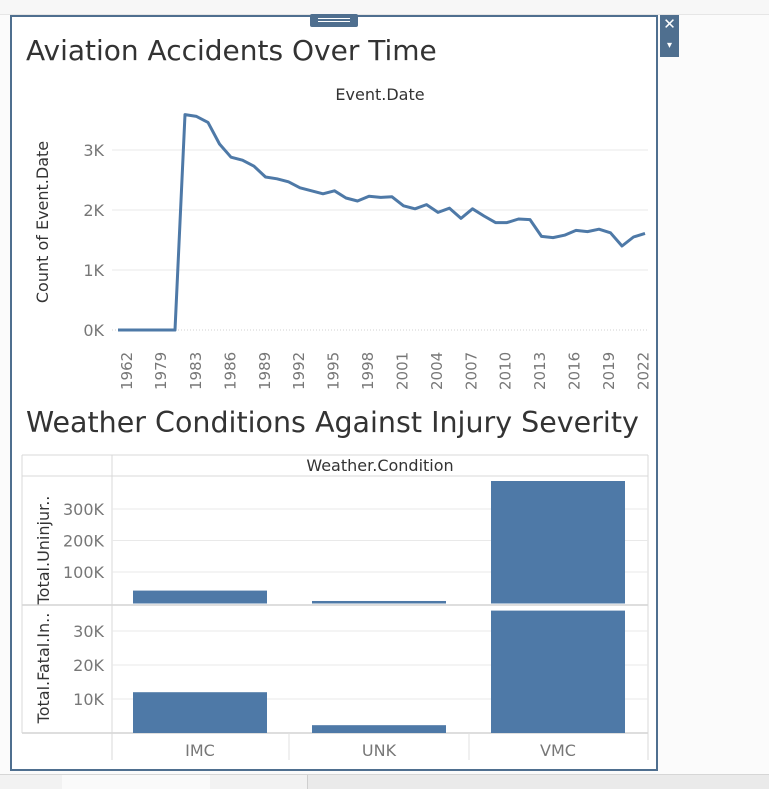 This screenshot has width=769, height=789. I want to click on x-tick-label: 1995, so click(334, 371).